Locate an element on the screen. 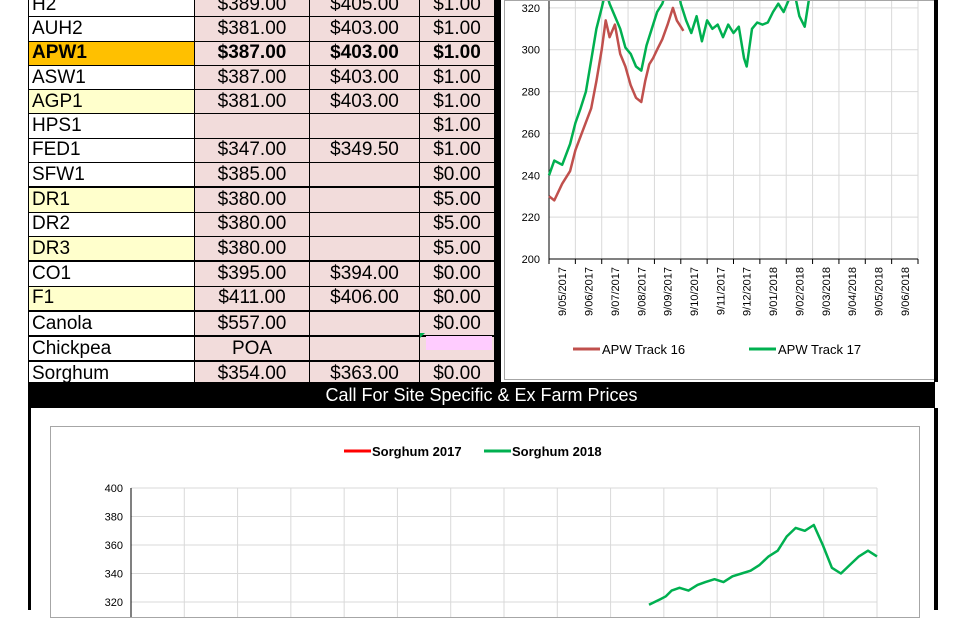  table-row: AUH2 $381.00 $403.00 $1.00 is located at coordinates (261, 29).